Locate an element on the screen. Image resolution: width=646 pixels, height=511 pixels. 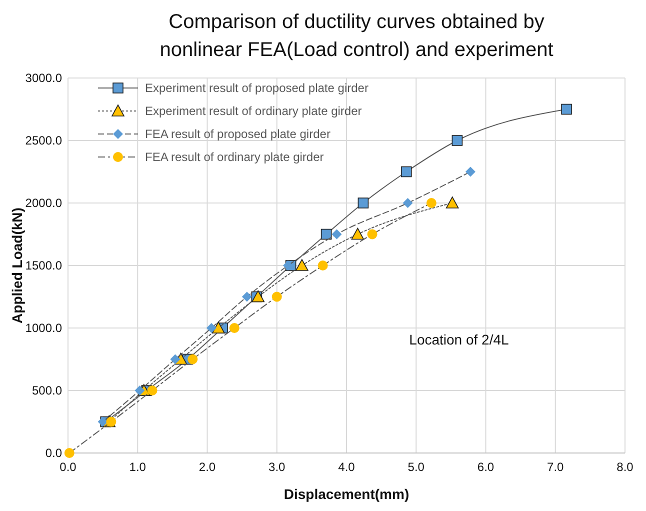
legend-label: Experiment result of ordinary plate girder is located at coordinates (253, 111).